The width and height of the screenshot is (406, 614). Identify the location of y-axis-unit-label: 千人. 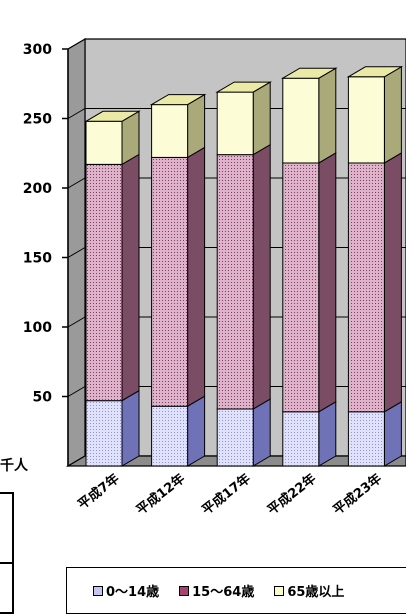
(14, 465).